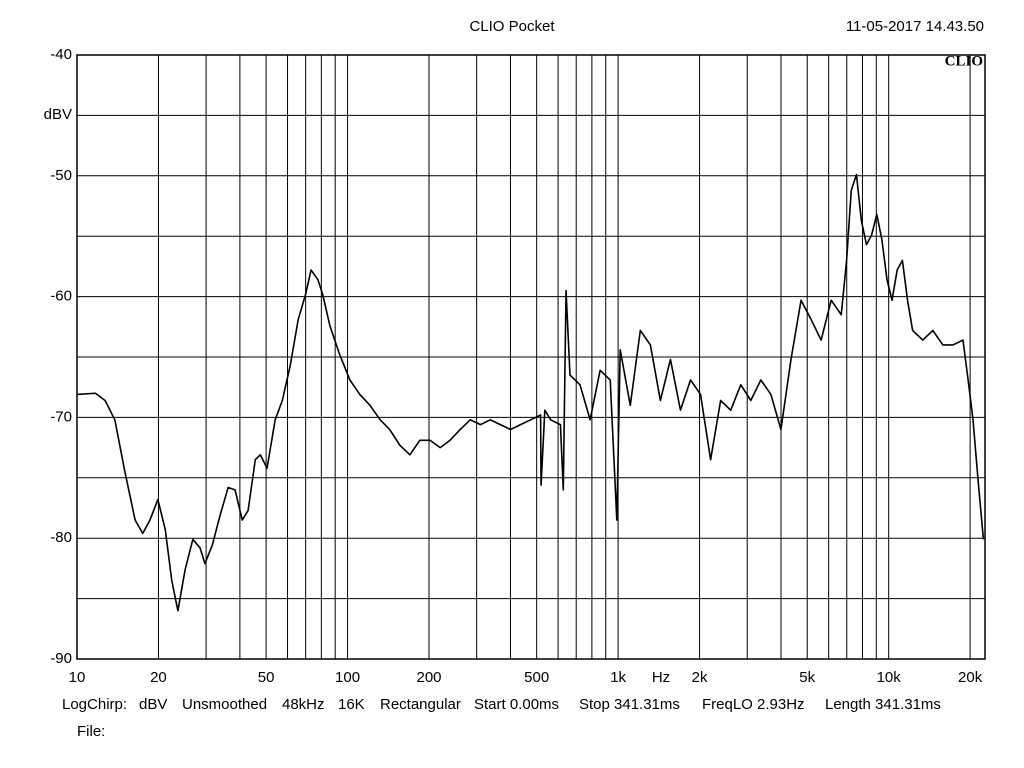 Image resolution: width=1024 pixels, height=768 pixels. Describe the element at coordinates (91, 731) in the screenshot. I see `file-label: File:` at that location.